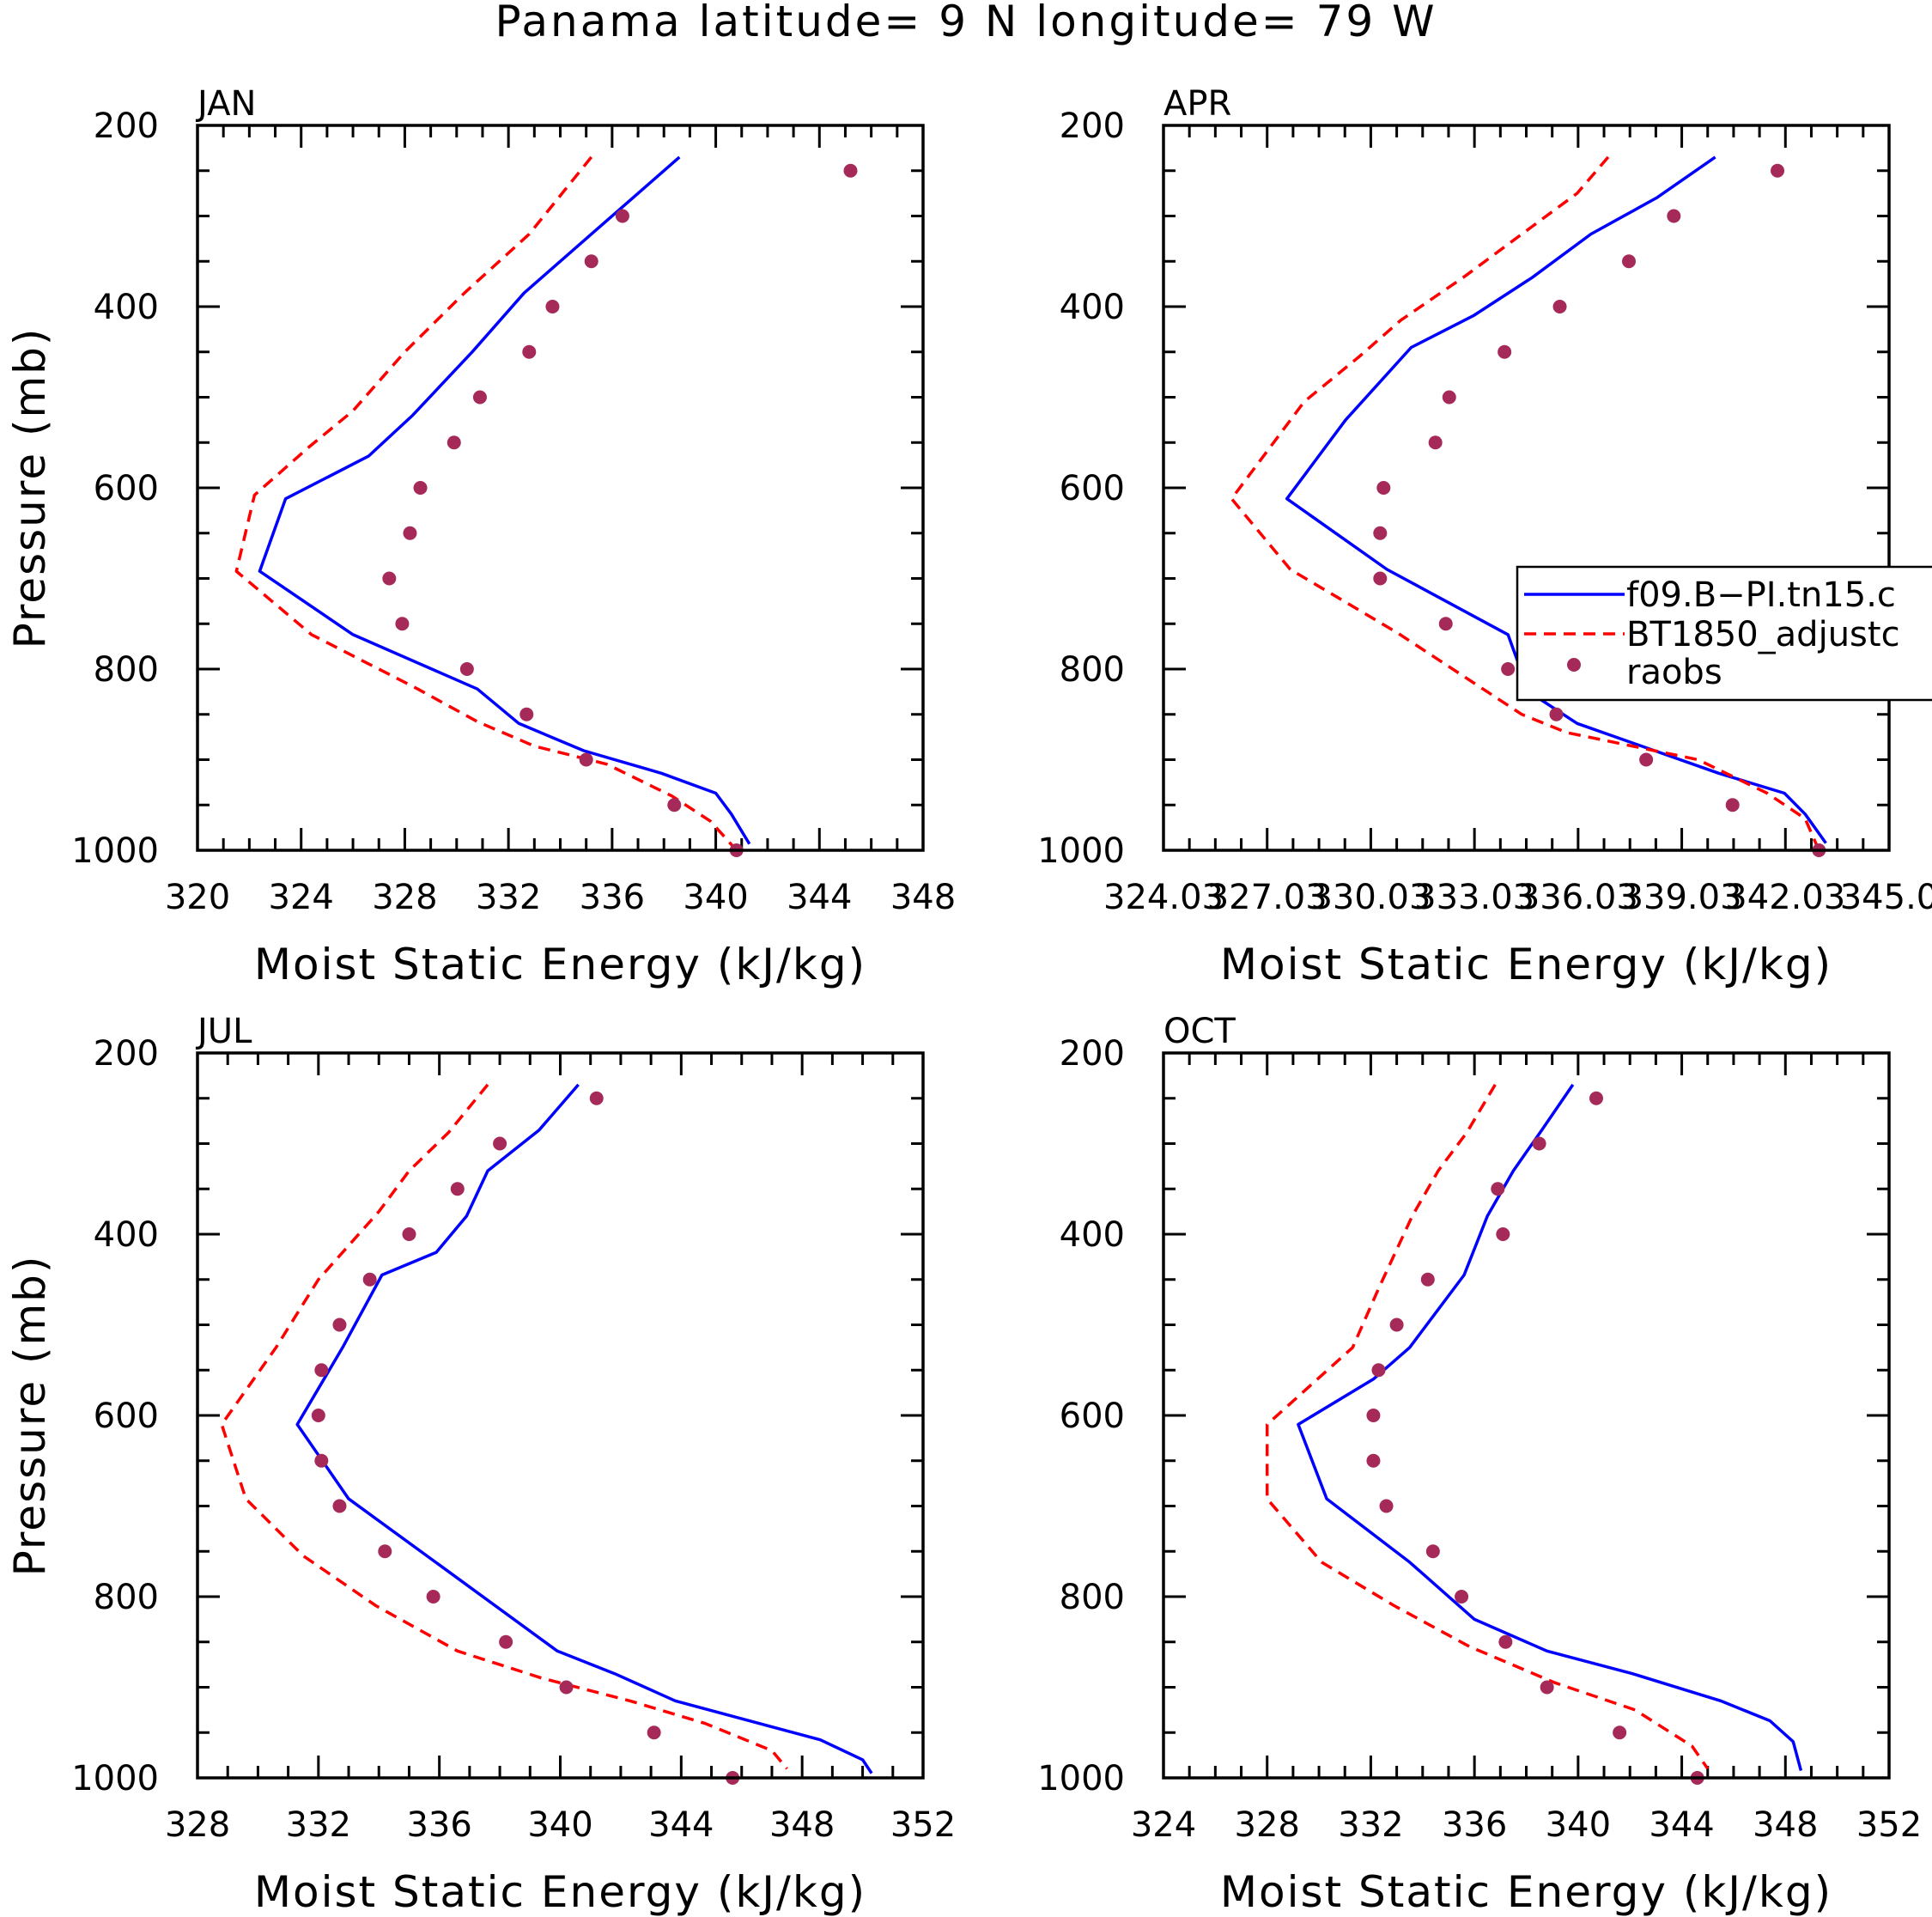  I want to click on x-tick-label: 339.03, so click(1682, 897).